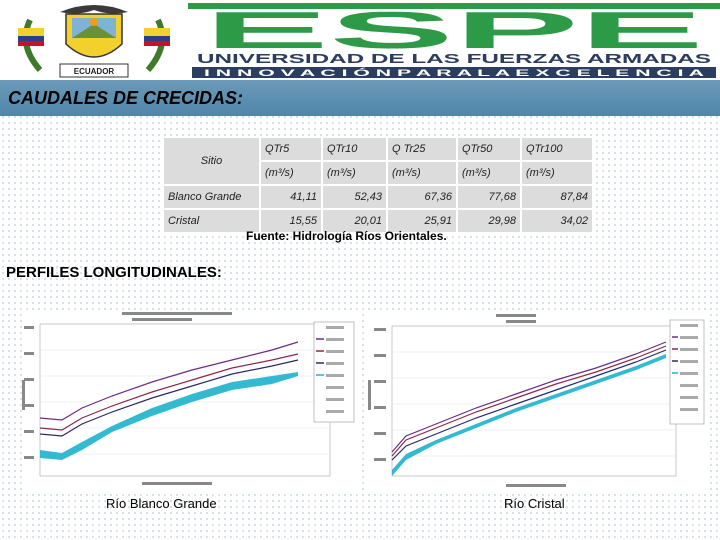  Describe the element at coordinates (354, 197) in the screenshot. I see `flow-value: 52,43` at that location.